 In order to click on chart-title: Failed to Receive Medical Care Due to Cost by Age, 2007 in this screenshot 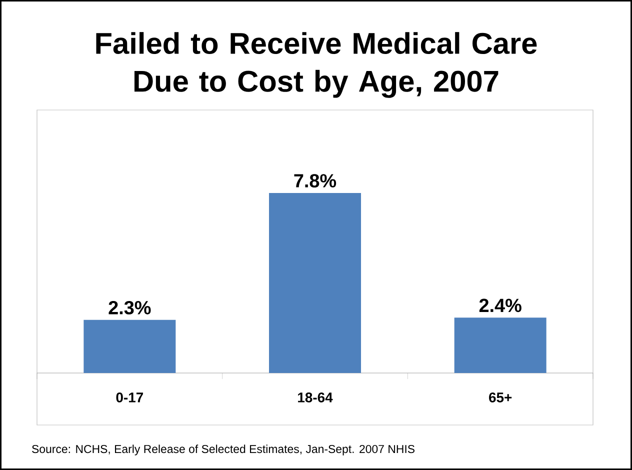, I will do `click(316, 65)`.